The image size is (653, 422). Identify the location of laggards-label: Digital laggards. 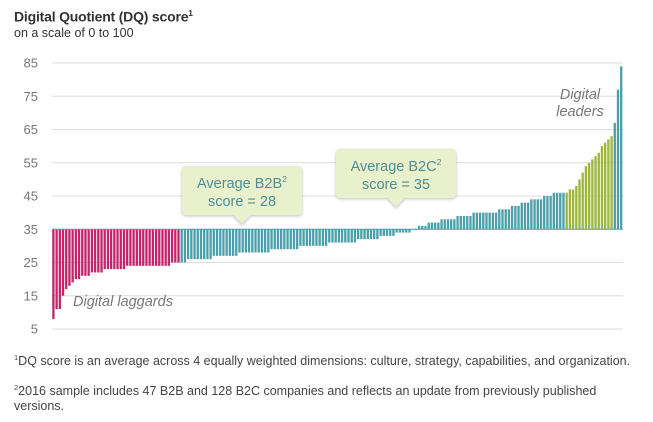
(123, 302).